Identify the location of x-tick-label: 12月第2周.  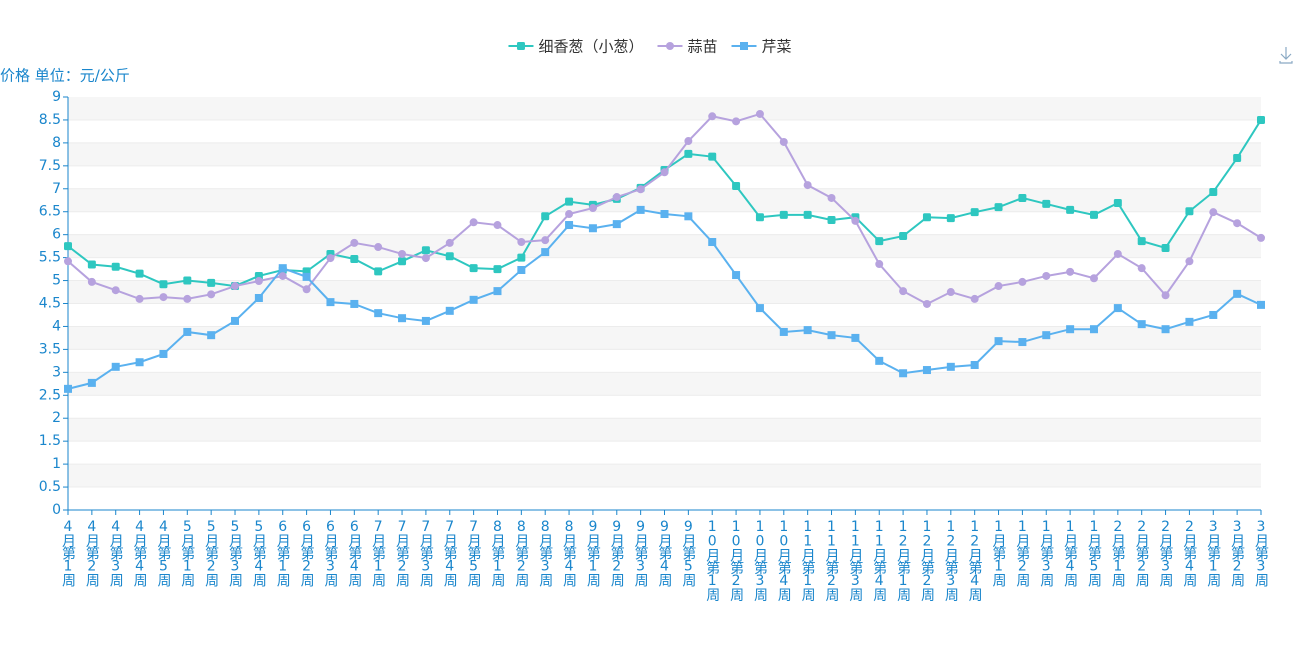
(927, 561).